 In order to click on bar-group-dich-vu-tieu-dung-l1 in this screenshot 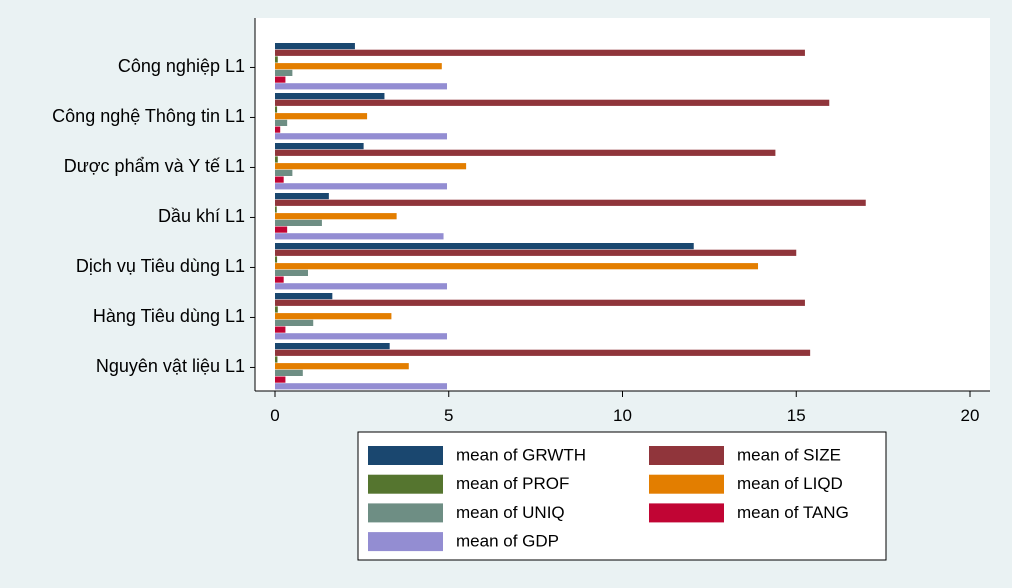, I will do `click(536, 266)`.